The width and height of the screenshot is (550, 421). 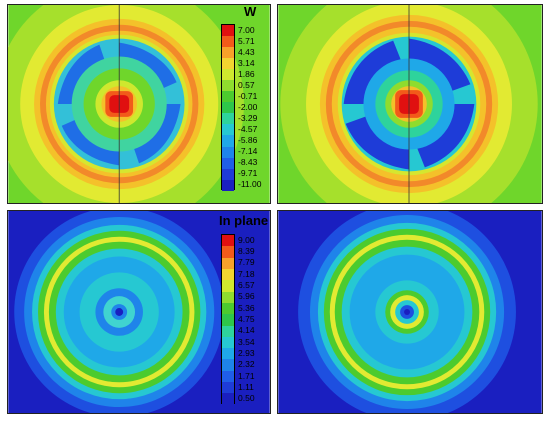 I want to click on legend-level-label: 4.75, so click(x=246, y=319).